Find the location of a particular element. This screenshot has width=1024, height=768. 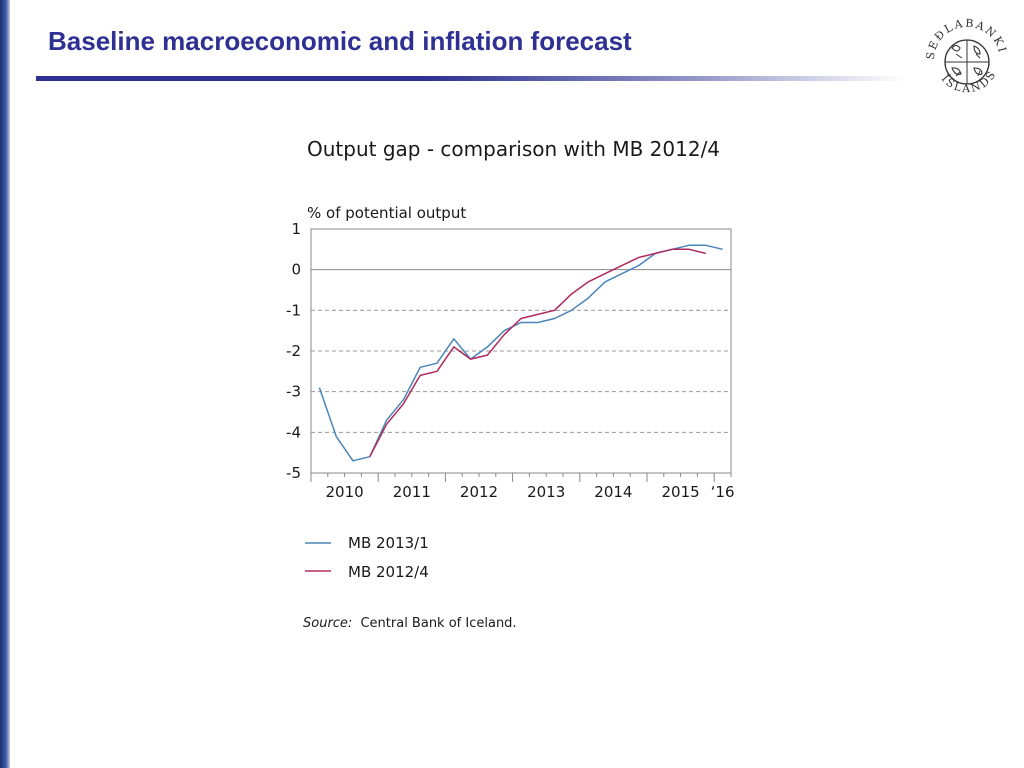

y-tick-label: -5 is located at coordinates (293, 473).